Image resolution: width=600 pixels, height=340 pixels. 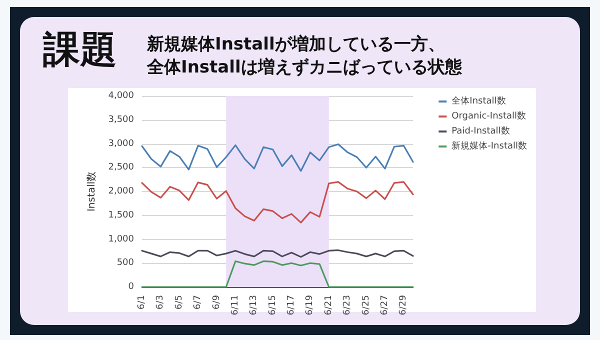 What do you see at coordinates (254, 305) in the screenshot?
I see `x-tick-label: 6/13` at bounding box center [254, 305].